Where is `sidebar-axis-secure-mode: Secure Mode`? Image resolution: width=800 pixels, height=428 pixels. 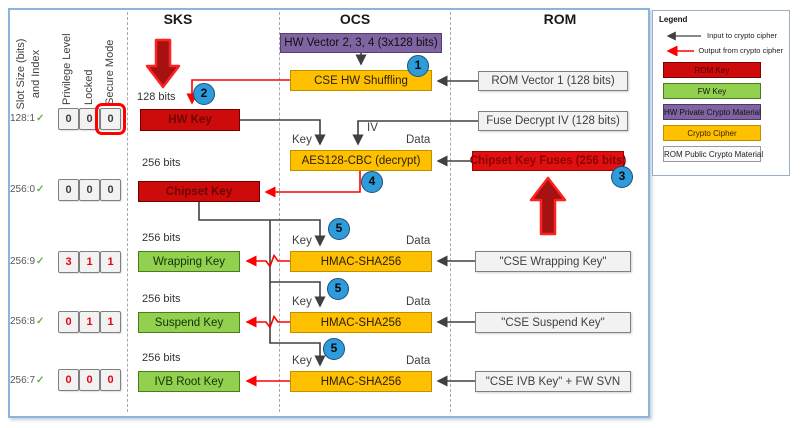 sidebar-axis-secure-mode: Secure Mode is located at coordinates (110, 72).